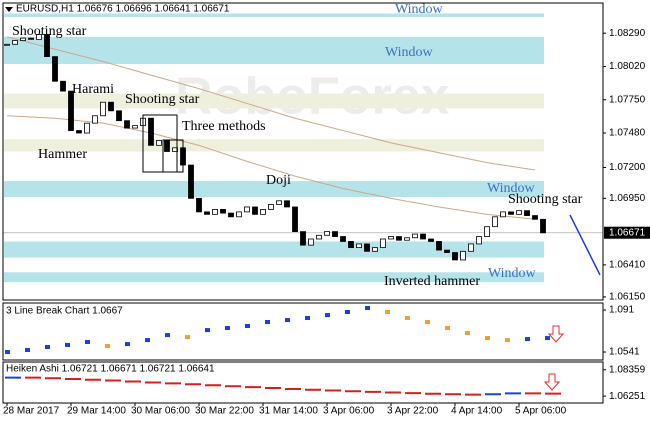  Describe the element at coordinates (585, 245) in the screenshot. I see `forecast-arrow` at that location.